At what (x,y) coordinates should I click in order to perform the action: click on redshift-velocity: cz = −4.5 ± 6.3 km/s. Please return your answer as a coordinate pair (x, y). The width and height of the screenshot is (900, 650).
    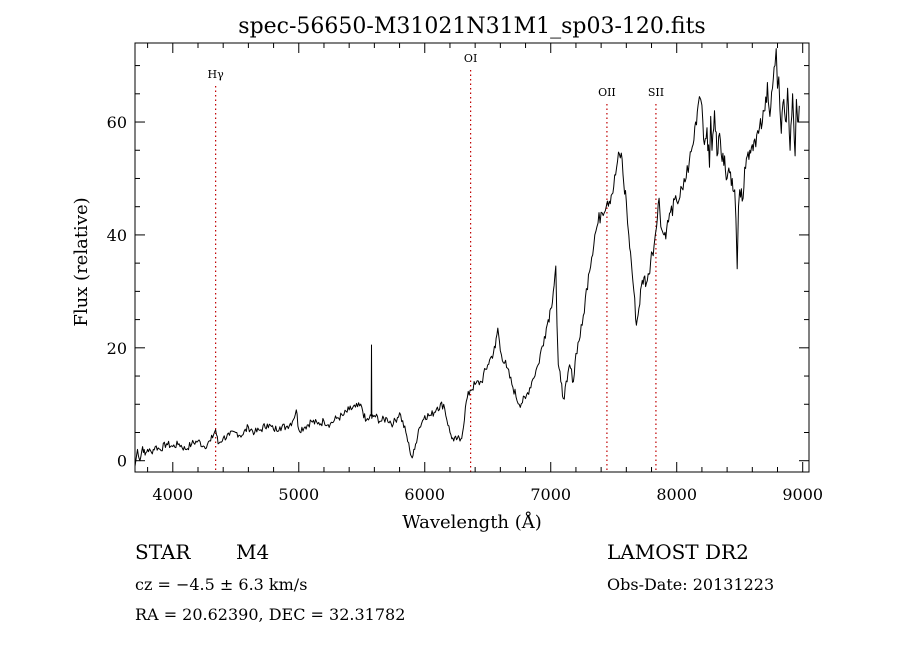
    Looking at the image, I should click on (221, 584).